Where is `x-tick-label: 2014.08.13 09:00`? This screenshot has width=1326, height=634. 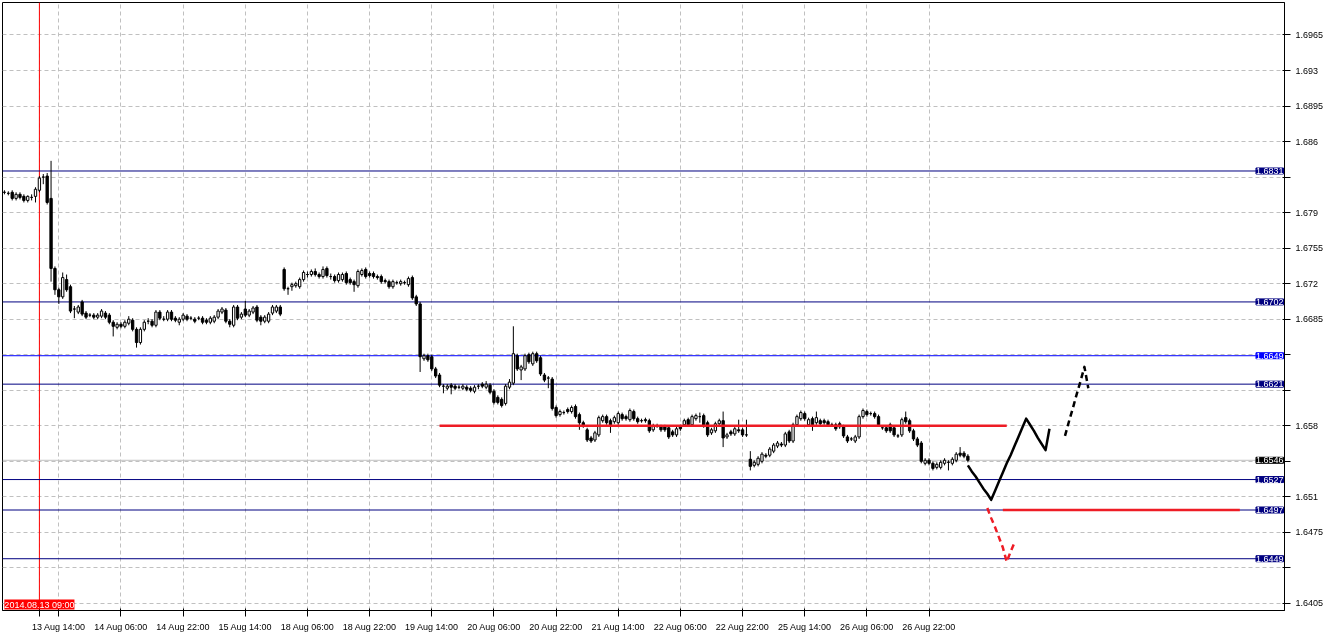 x-tick-label: 2014.08.13 09:00 is located at coordinates (39, 604).